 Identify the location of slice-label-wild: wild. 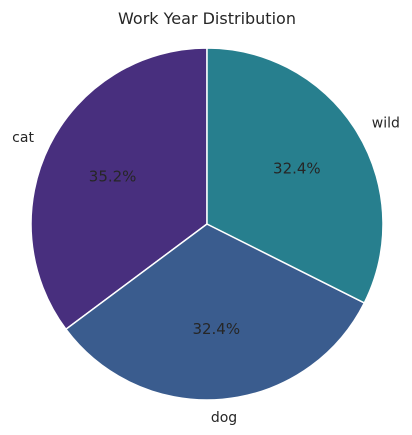
(386, 123).